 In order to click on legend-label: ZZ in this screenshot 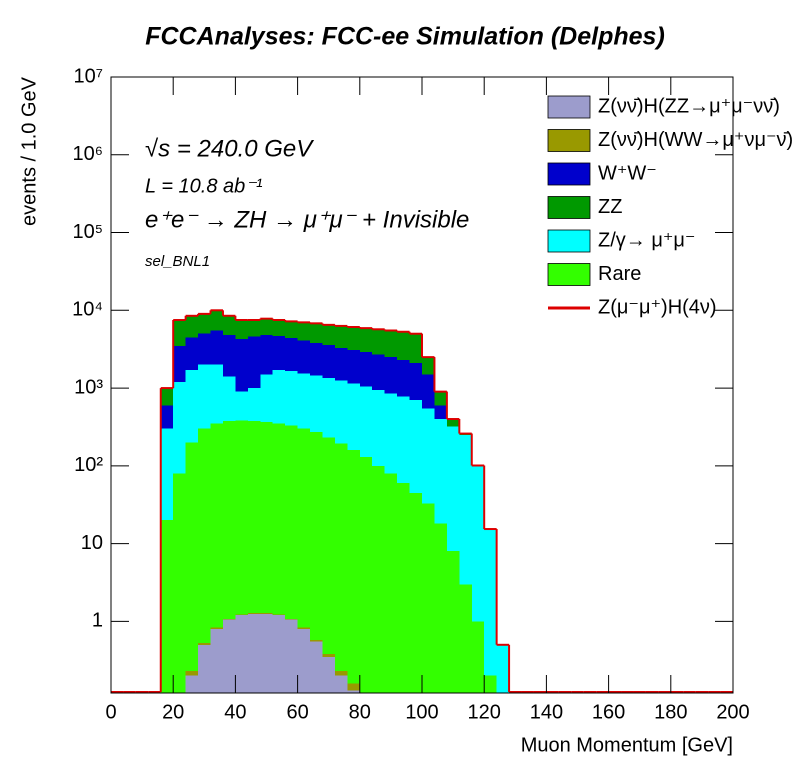, I will do `click(610, 207)`.